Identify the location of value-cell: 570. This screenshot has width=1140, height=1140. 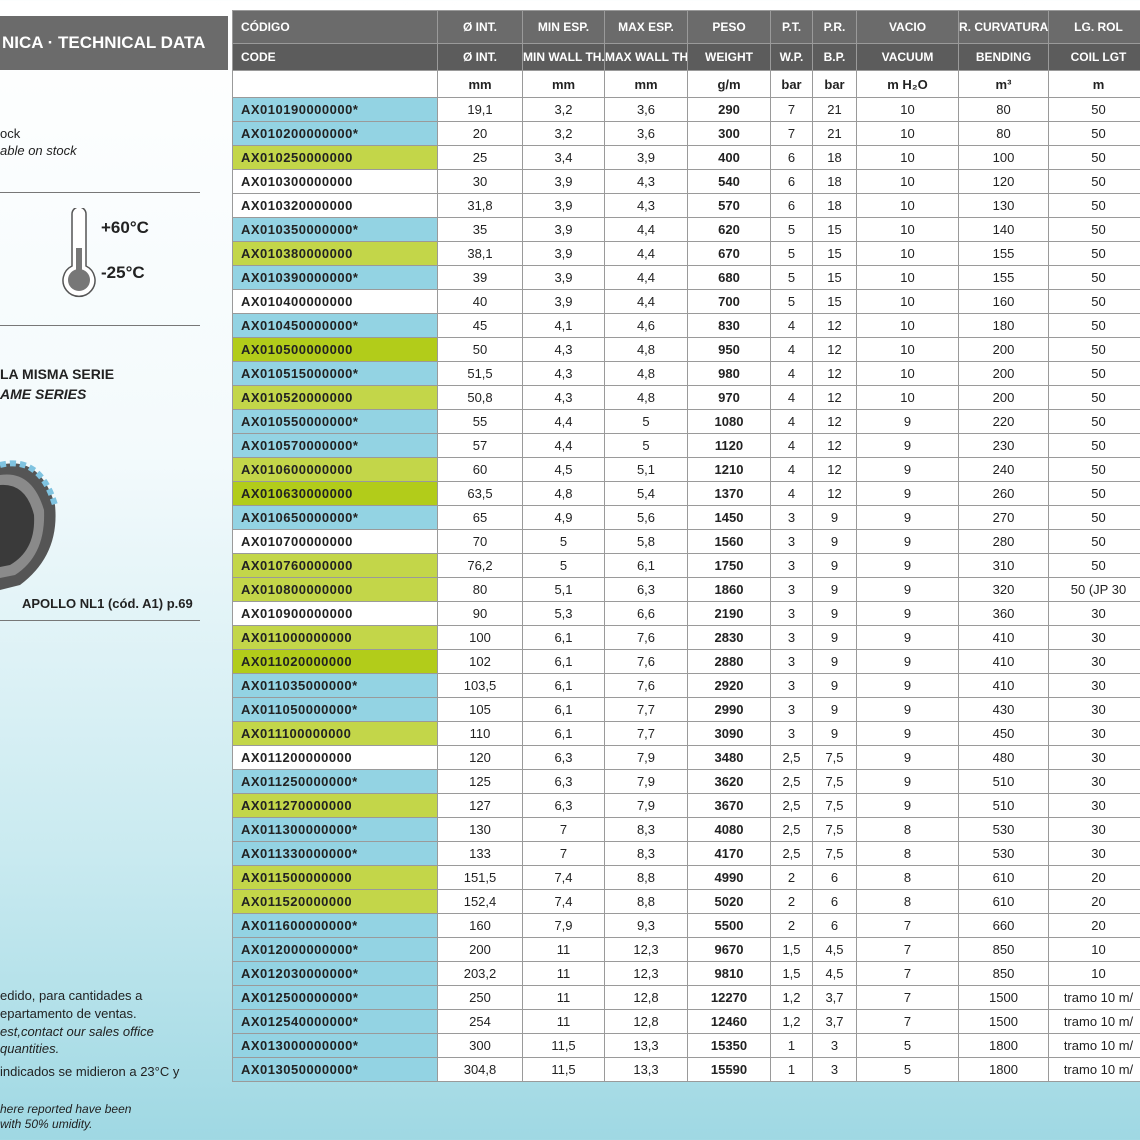
(729, 205).